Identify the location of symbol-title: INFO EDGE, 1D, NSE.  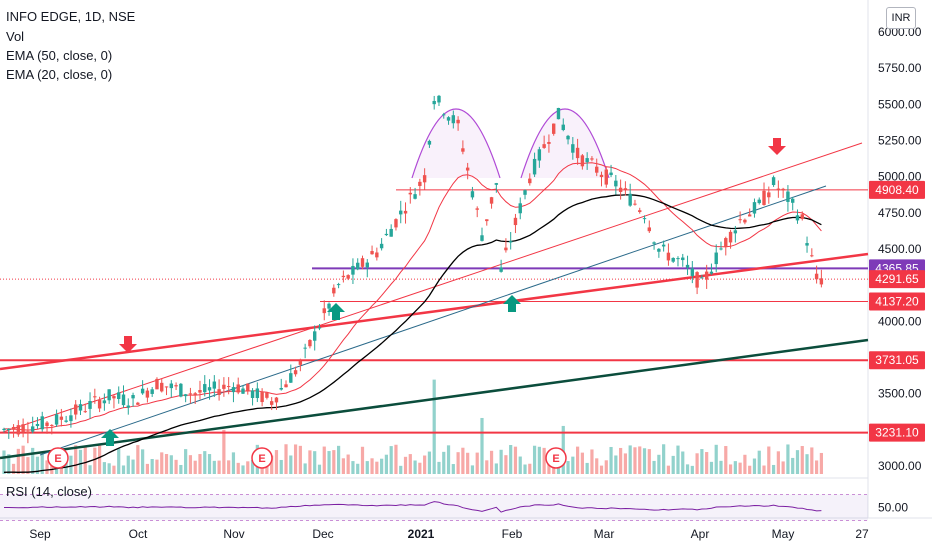
(71, 16).